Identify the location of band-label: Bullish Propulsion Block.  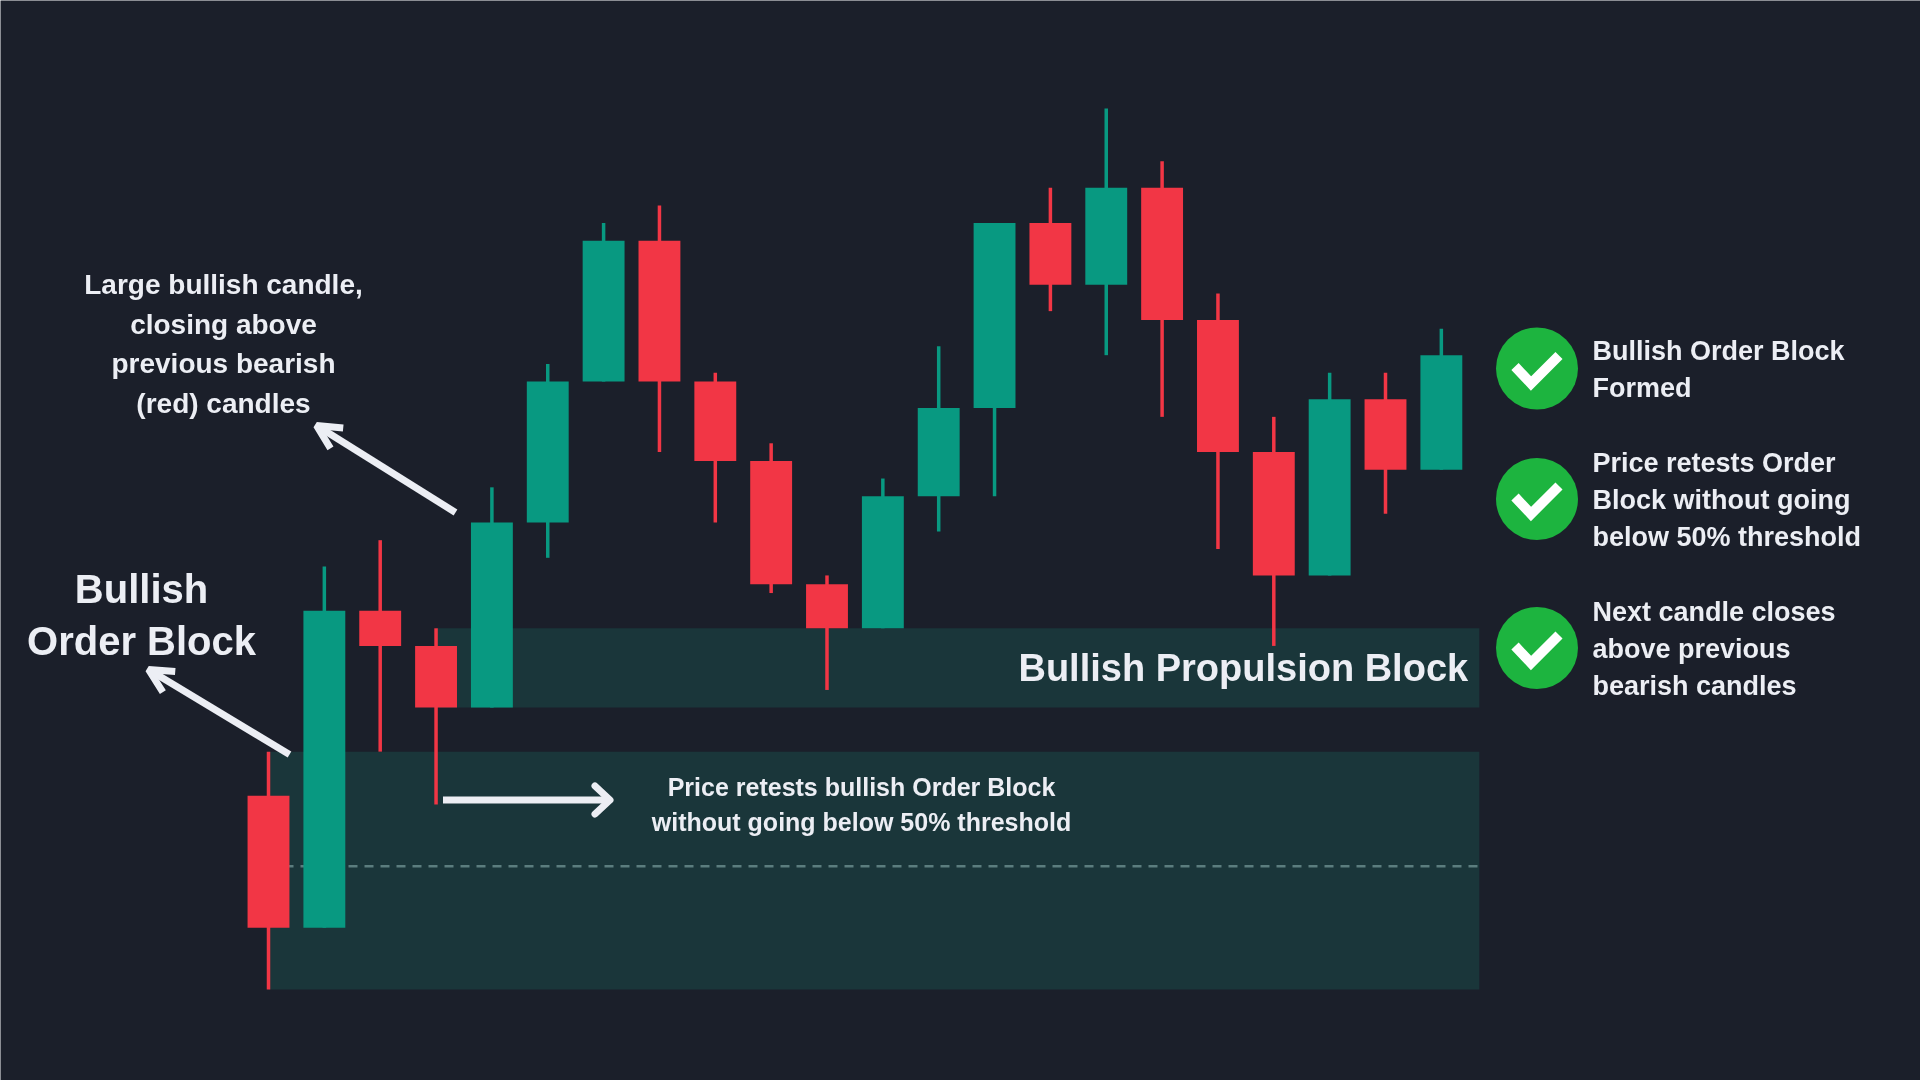
(1244, 667).